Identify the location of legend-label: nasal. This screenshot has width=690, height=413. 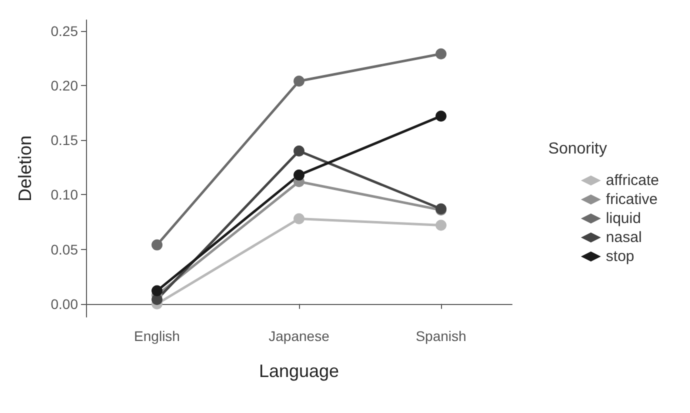
(624, 237).